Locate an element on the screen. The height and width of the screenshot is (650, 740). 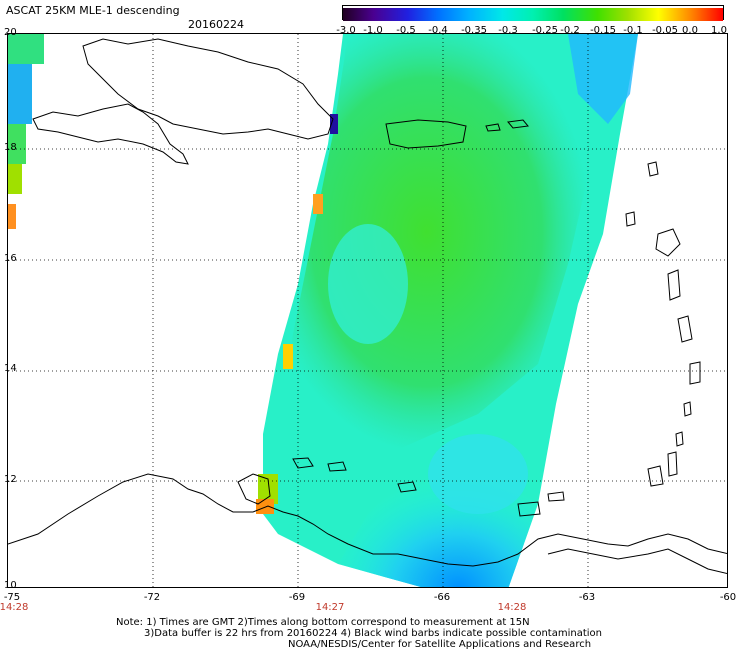
lat-label-10: 10 is located at coordinates (10, 585).